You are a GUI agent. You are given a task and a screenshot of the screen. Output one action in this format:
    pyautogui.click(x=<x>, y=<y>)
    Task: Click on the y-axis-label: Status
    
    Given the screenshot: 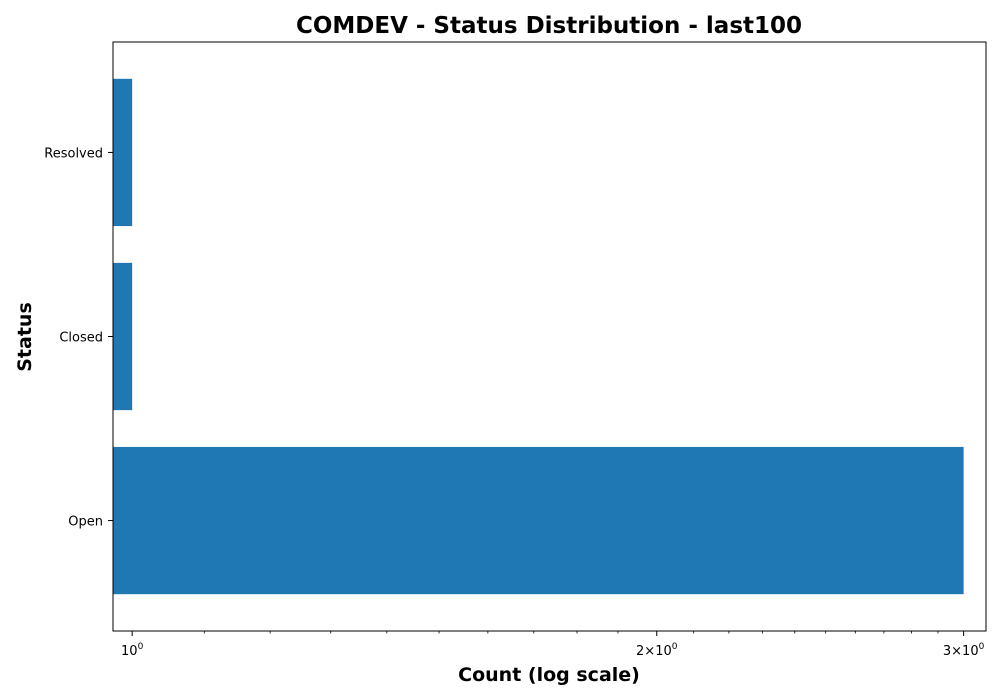 What is the action you would take?
    pyautogui.click(x=25, y=337)
    